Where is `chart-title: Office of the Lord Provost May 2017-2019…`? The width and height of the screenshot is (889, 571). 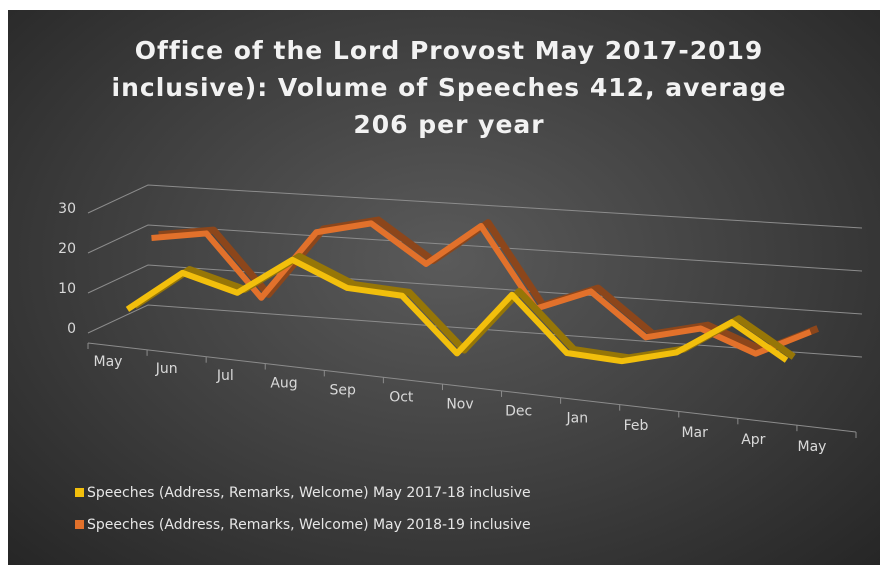
chart-title: Office of the Lord Provost May 2017-2019… is located at coordinates (449, 87).